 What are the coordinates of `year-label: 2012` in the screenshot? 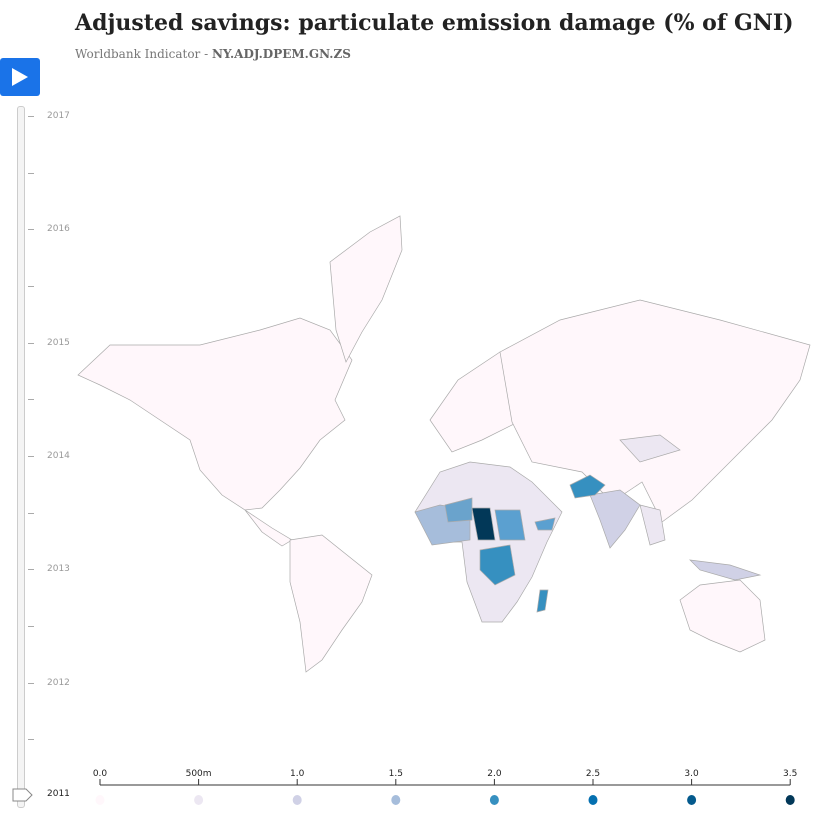 It's located at (58, 682).